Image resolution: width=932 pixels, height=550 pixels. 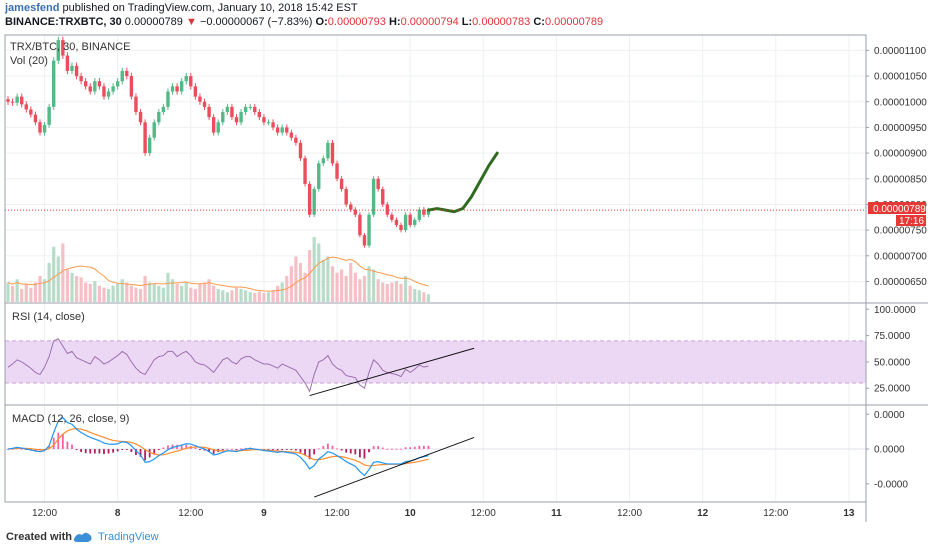 I want to click on last-price-tag, so click(x=897, y=208).